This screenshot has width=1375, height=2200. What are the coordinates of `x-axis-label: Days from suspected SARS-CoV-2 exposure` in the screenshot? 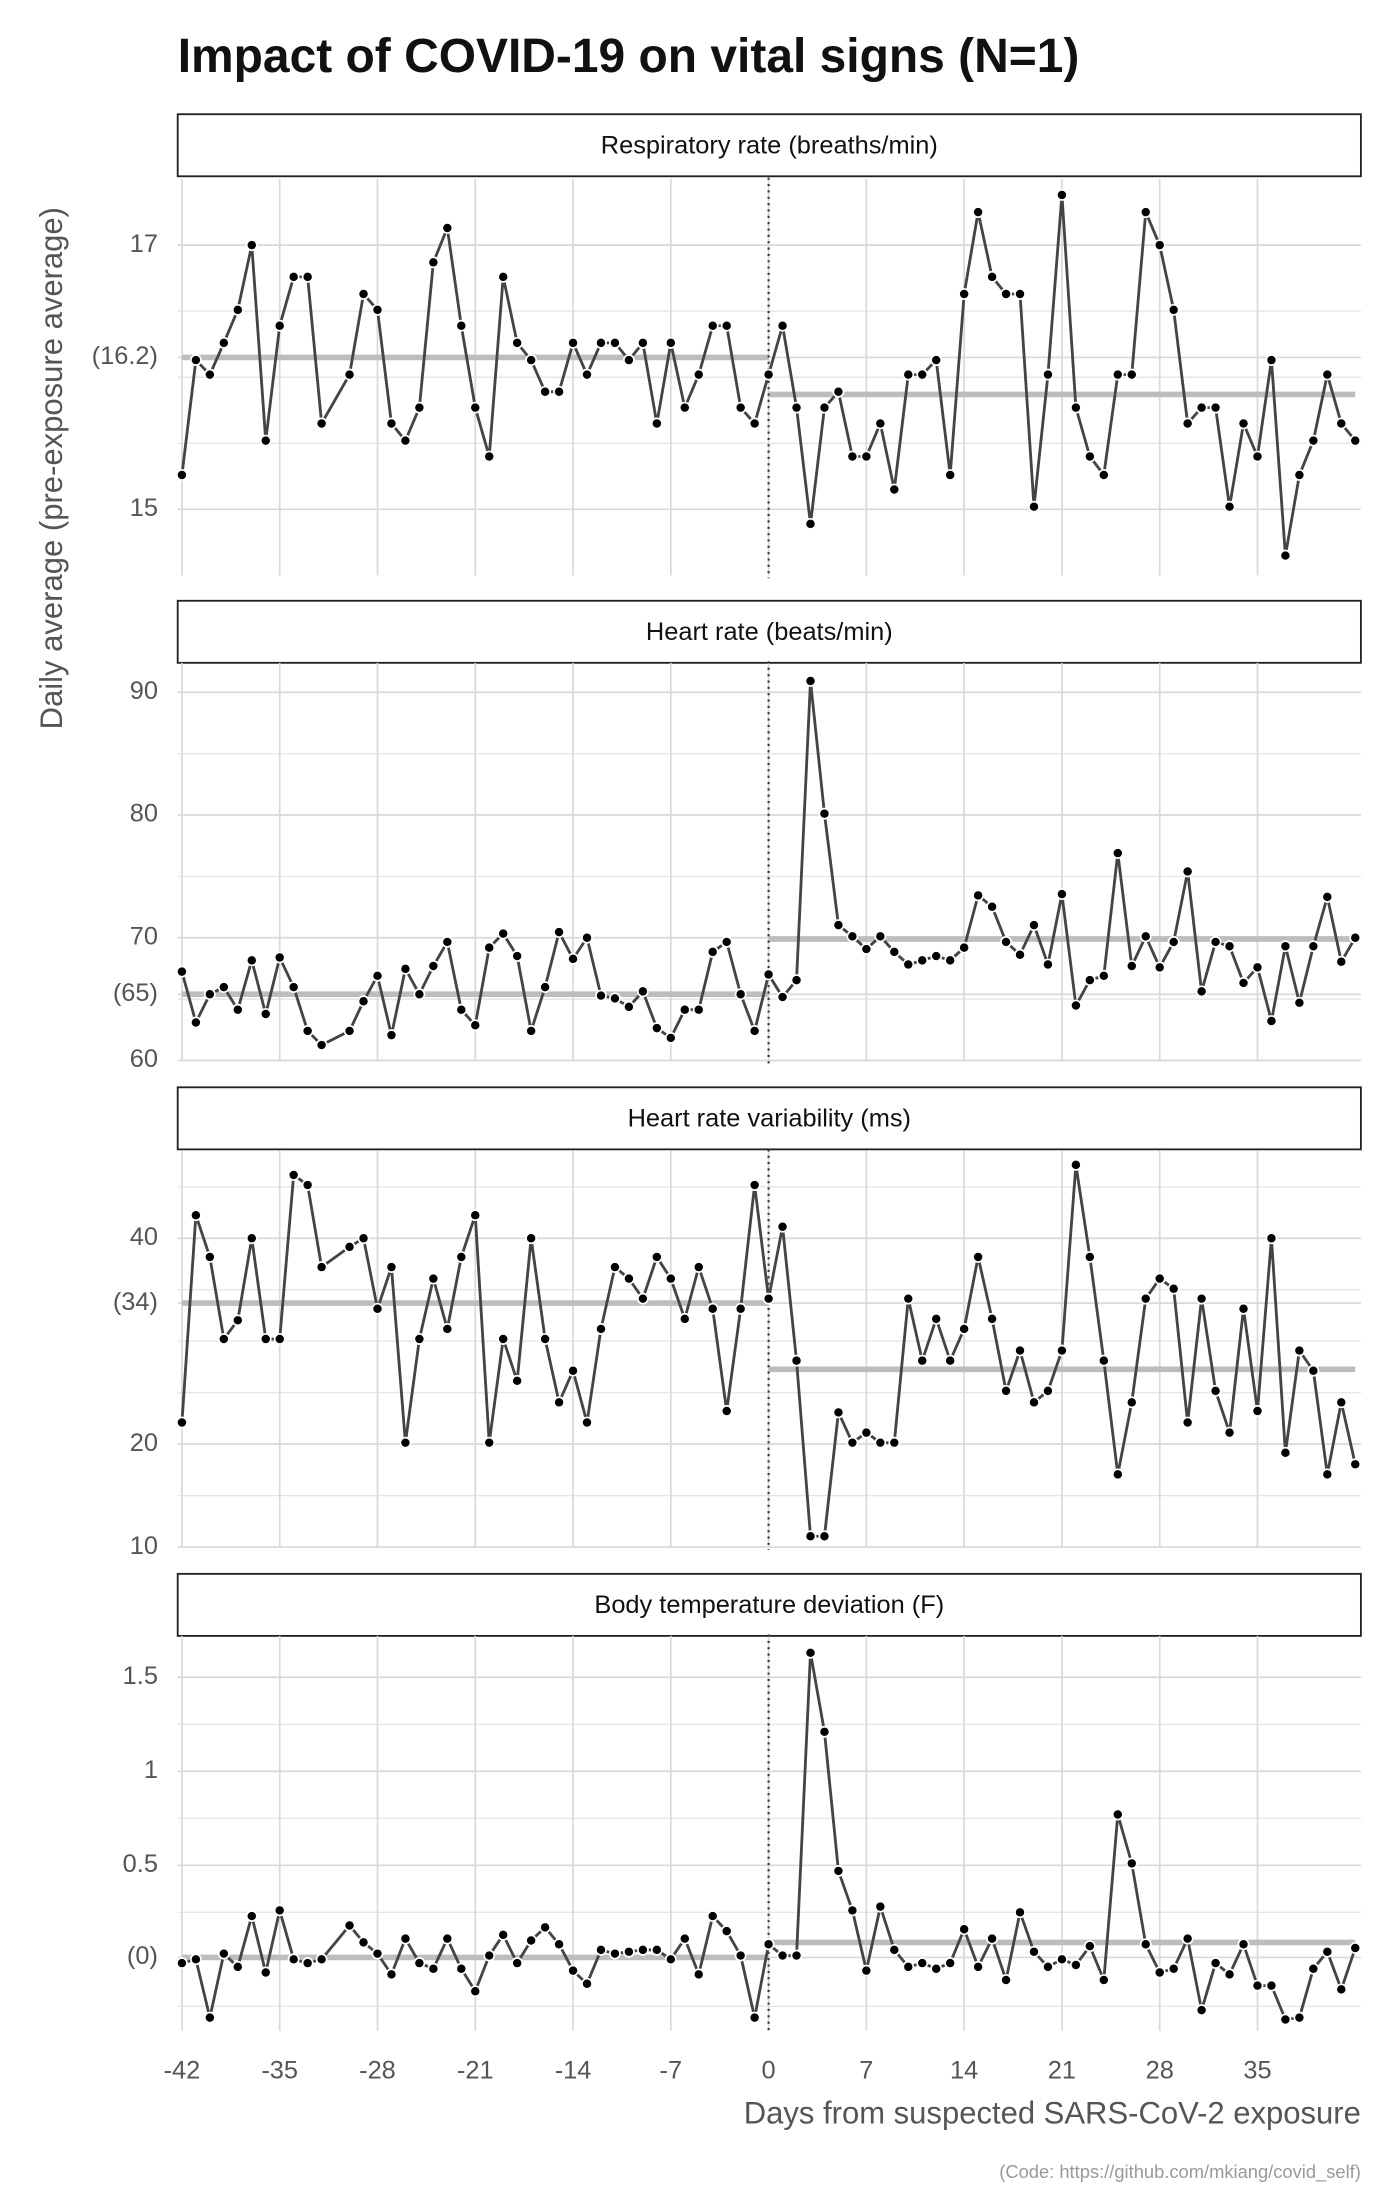 It's located at (1052, 2113).